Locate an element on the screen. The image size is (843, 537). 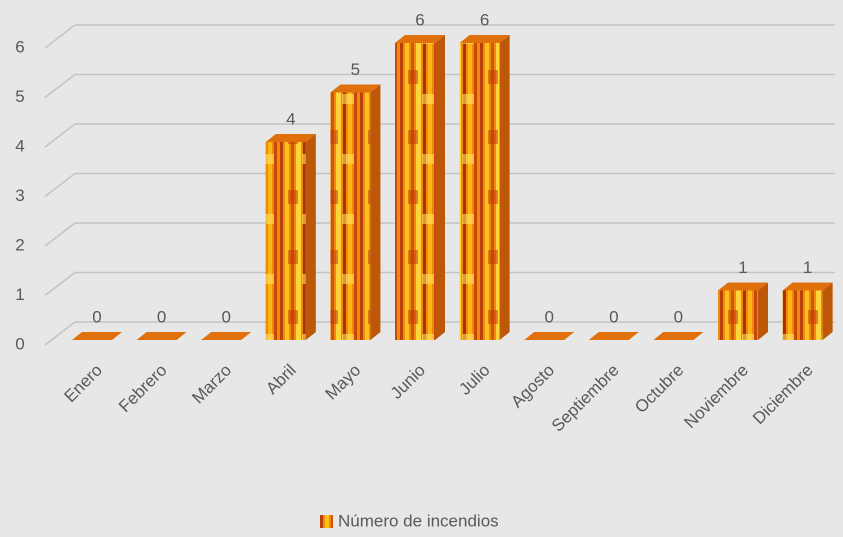
x-tick-label: Junio is located at coordinates (408, 382).